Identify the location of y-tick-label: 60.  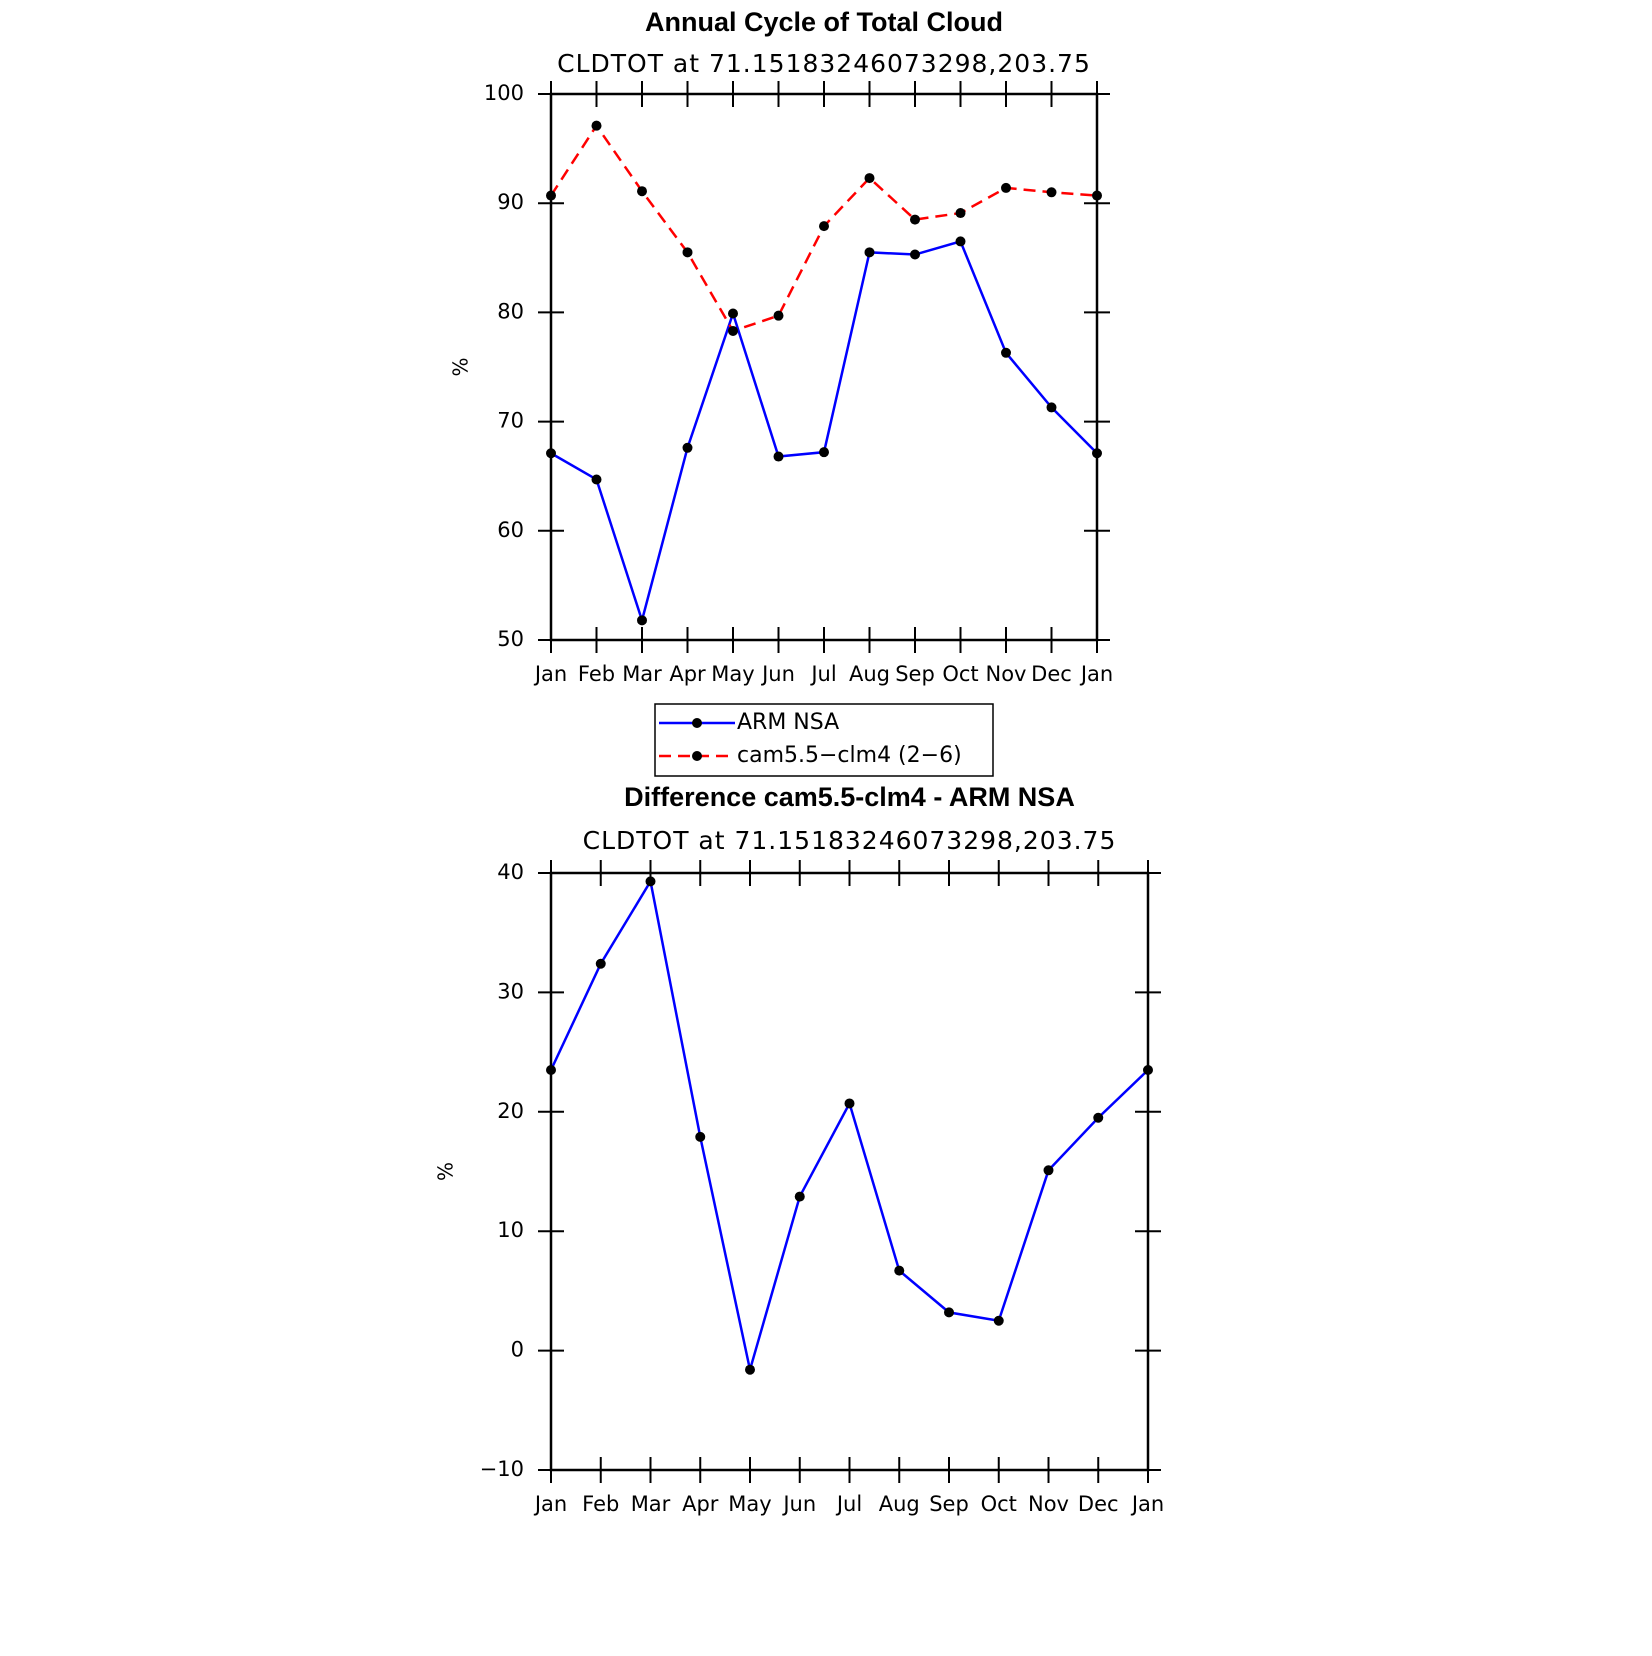
(510, 530).